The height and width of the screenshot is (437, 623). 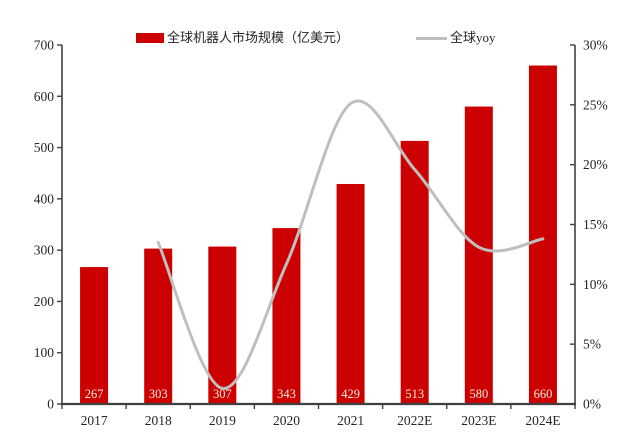 I want to click on y-axis-left-tick-label: 100, so click(x=44, y=352).